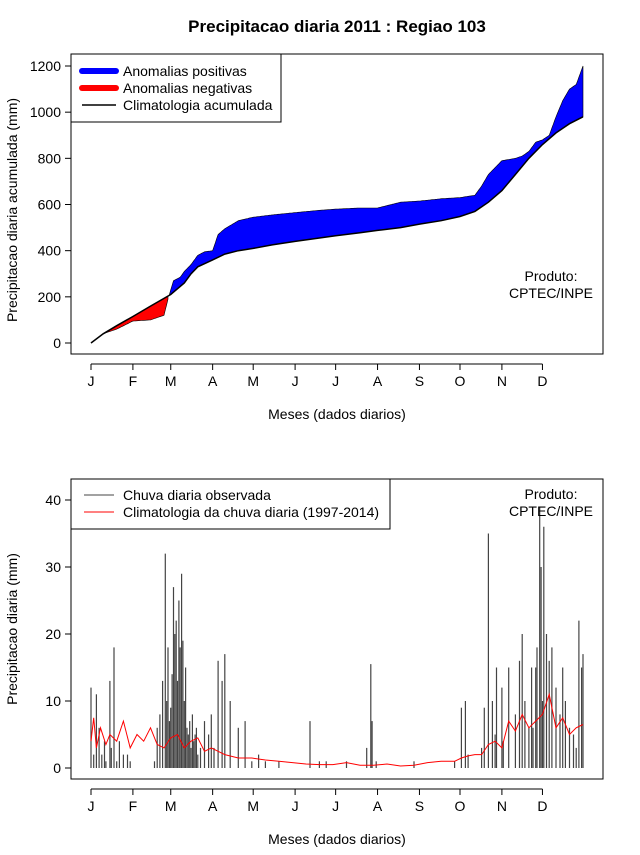 The width and height of the screenshot is (640, 855). What do you see at coordinates (197, 495) in the screenshot?
I see `legend-label-observed: Chuva diaria observada` at bounding box center [197, 495].